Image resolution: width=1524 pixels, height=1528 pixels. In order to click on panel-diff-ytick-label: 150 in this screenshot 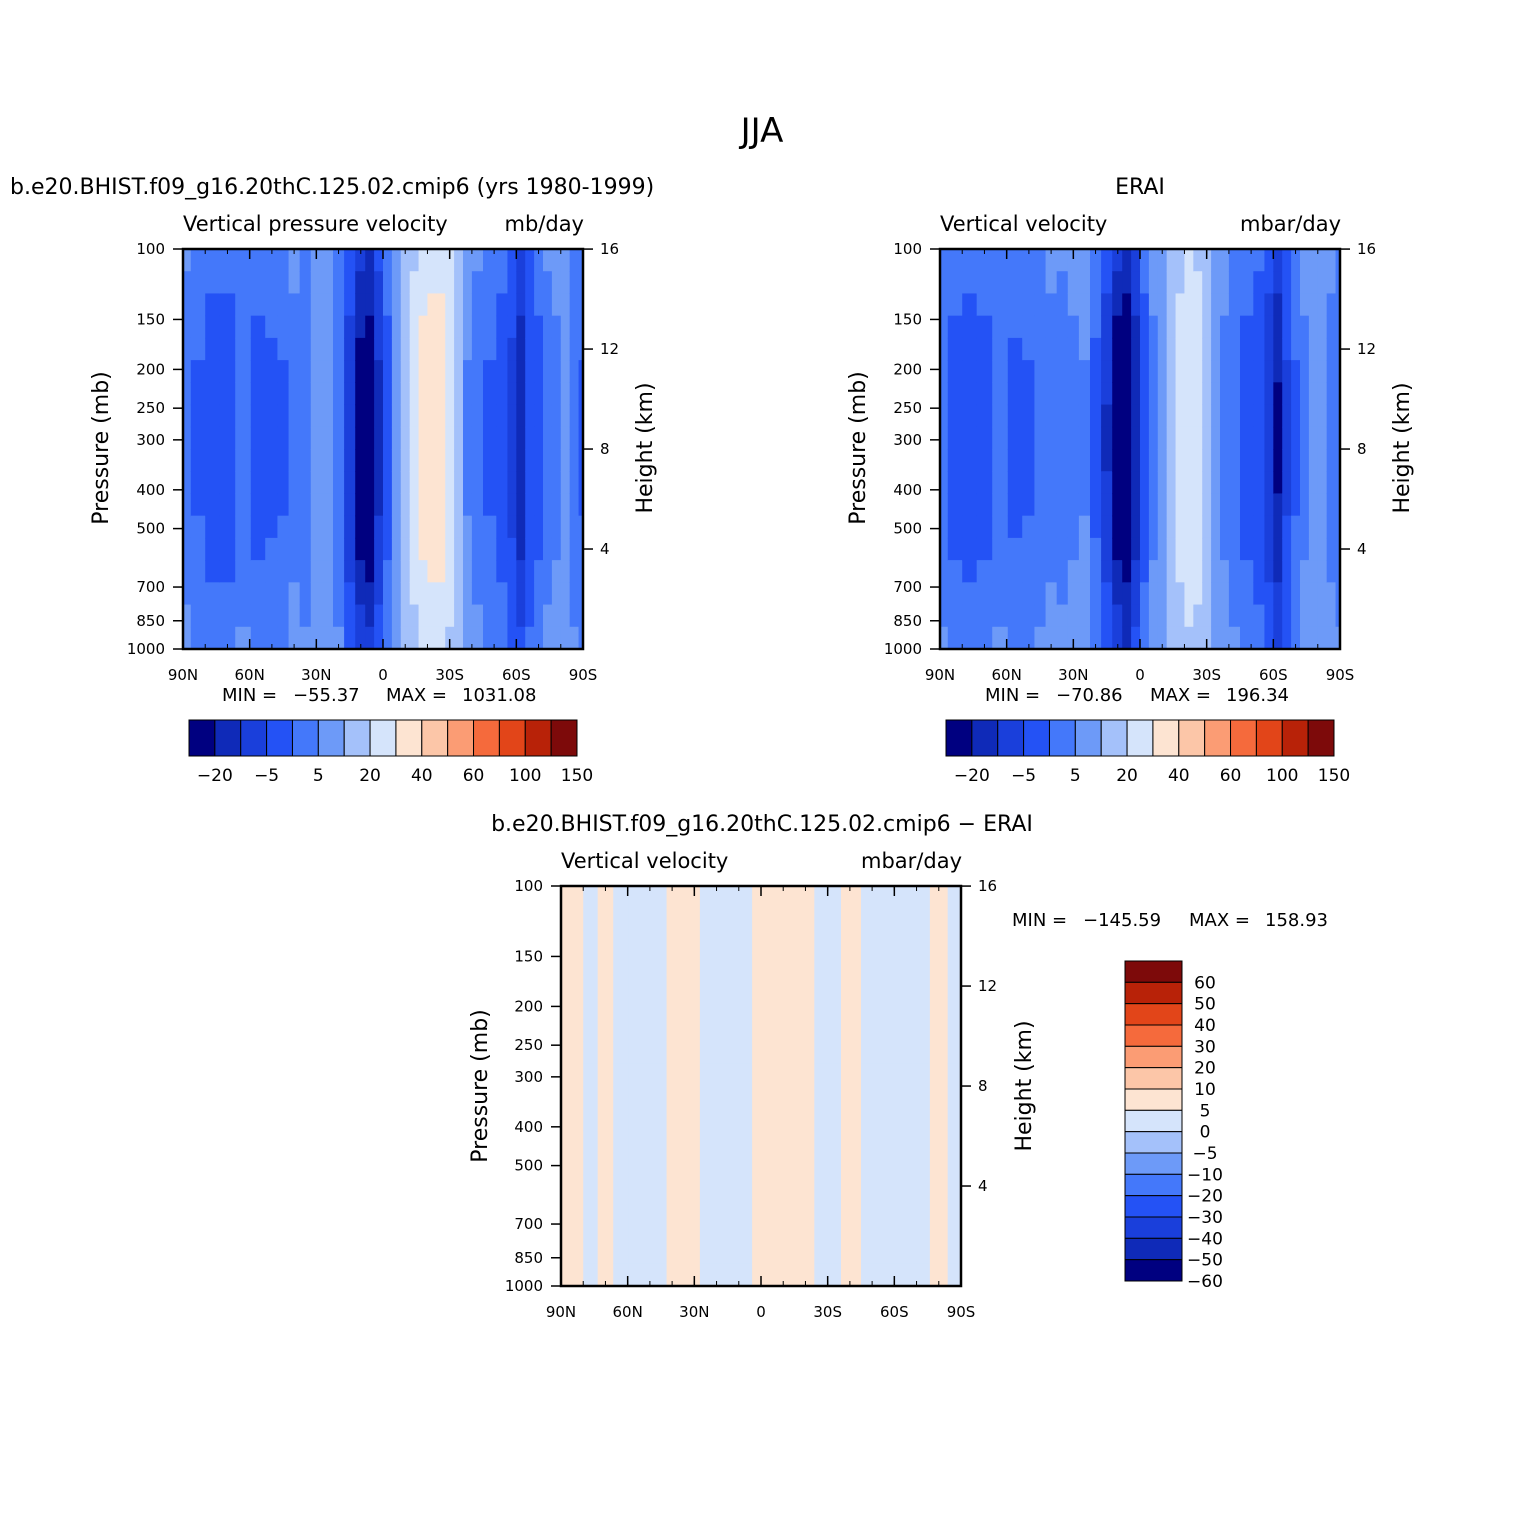, I will do `click(528, 956)`.